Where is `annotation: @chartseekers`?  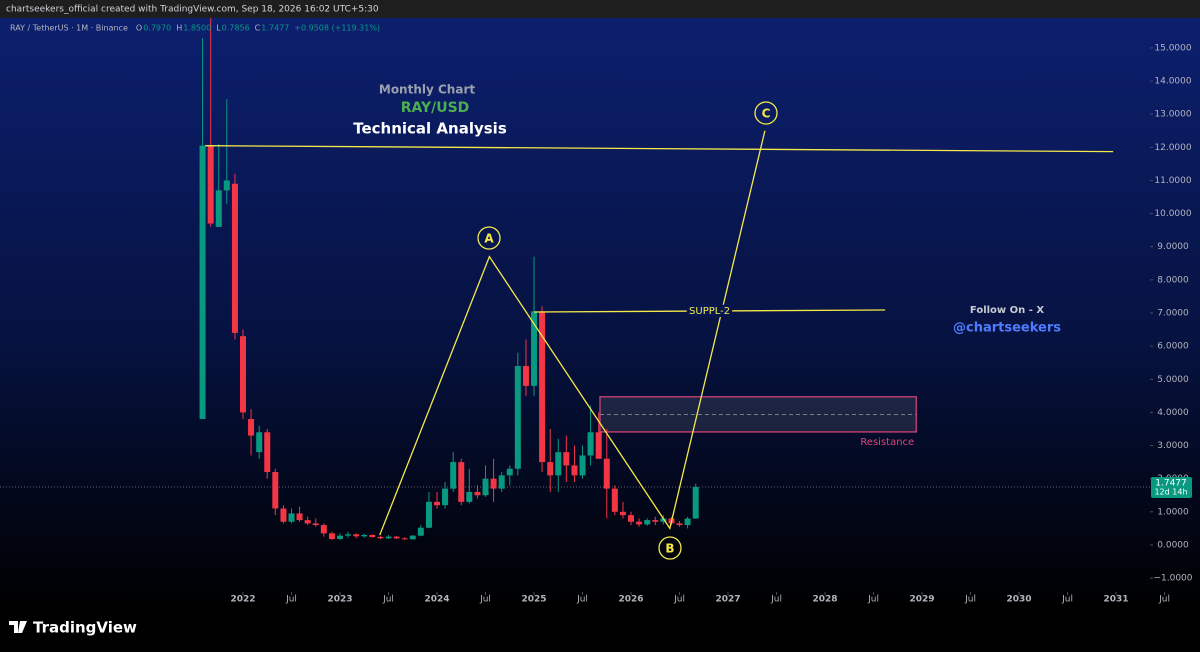
annotation: @chartseekers is located at coordinates (1007, 328).